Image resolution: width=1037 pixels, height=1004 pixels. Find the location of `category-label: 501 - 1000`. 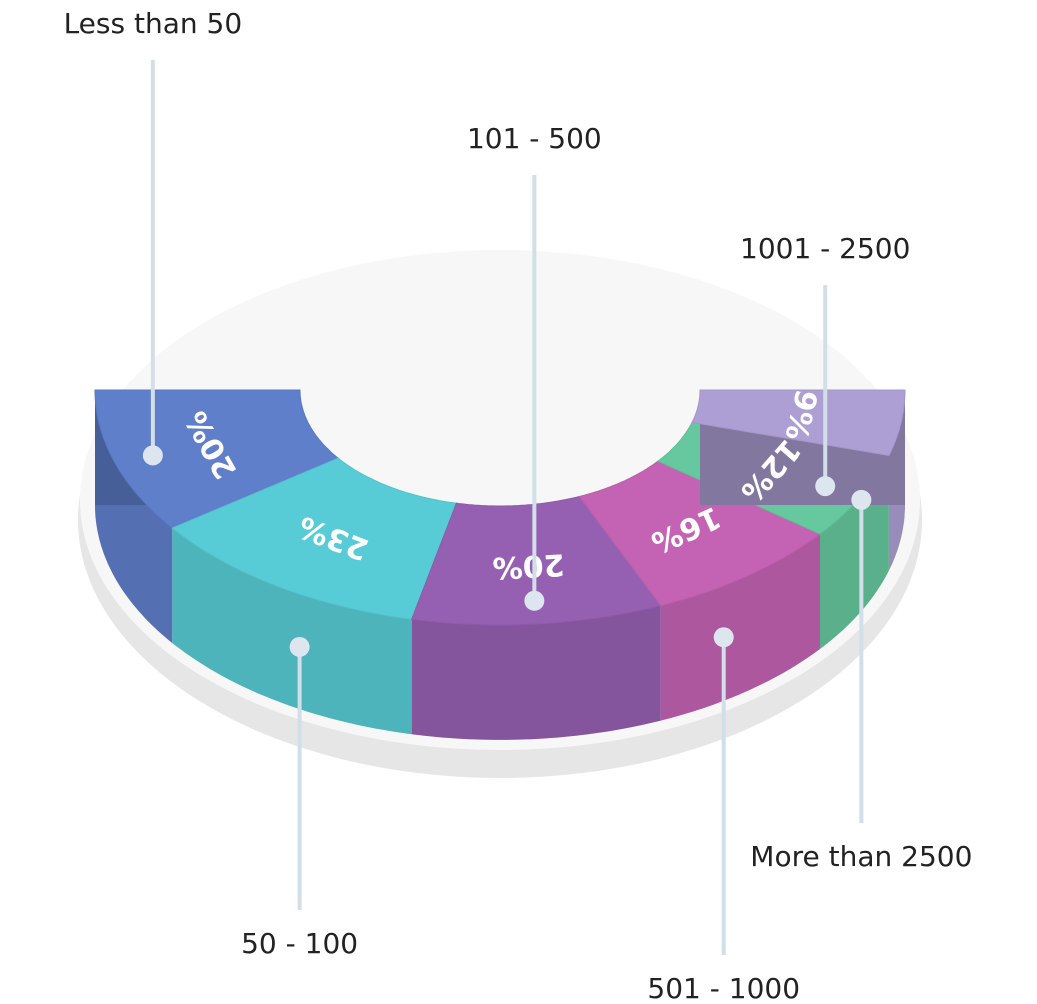

category-label: 501 - 1000 is located at coordinates (723, 988).